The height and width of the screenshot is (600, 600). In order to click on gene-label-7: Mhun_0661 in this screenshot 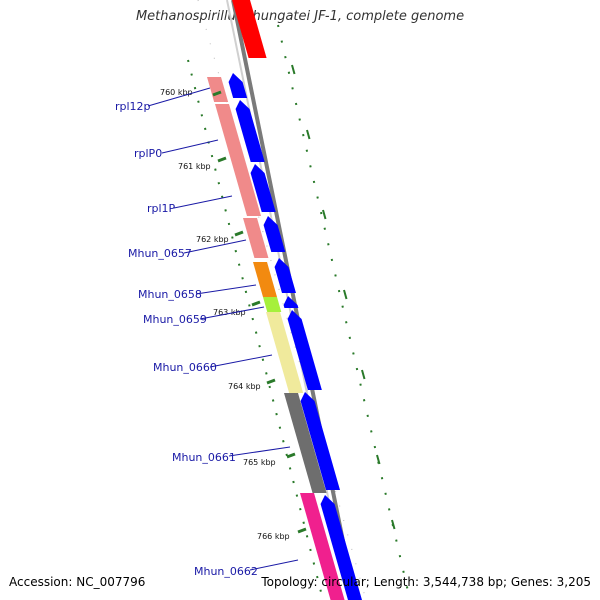, I will do `click(204, 457)`.